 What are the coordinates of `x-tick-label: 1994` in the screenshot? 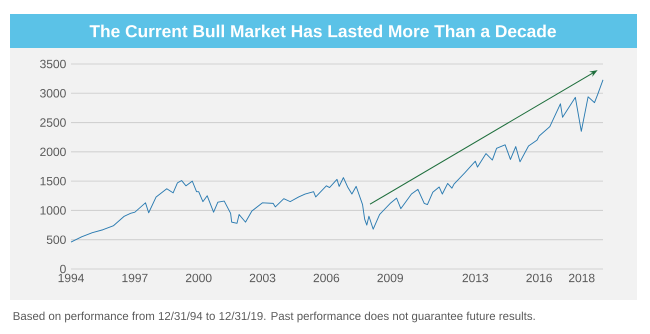 It's located at (71, 278).